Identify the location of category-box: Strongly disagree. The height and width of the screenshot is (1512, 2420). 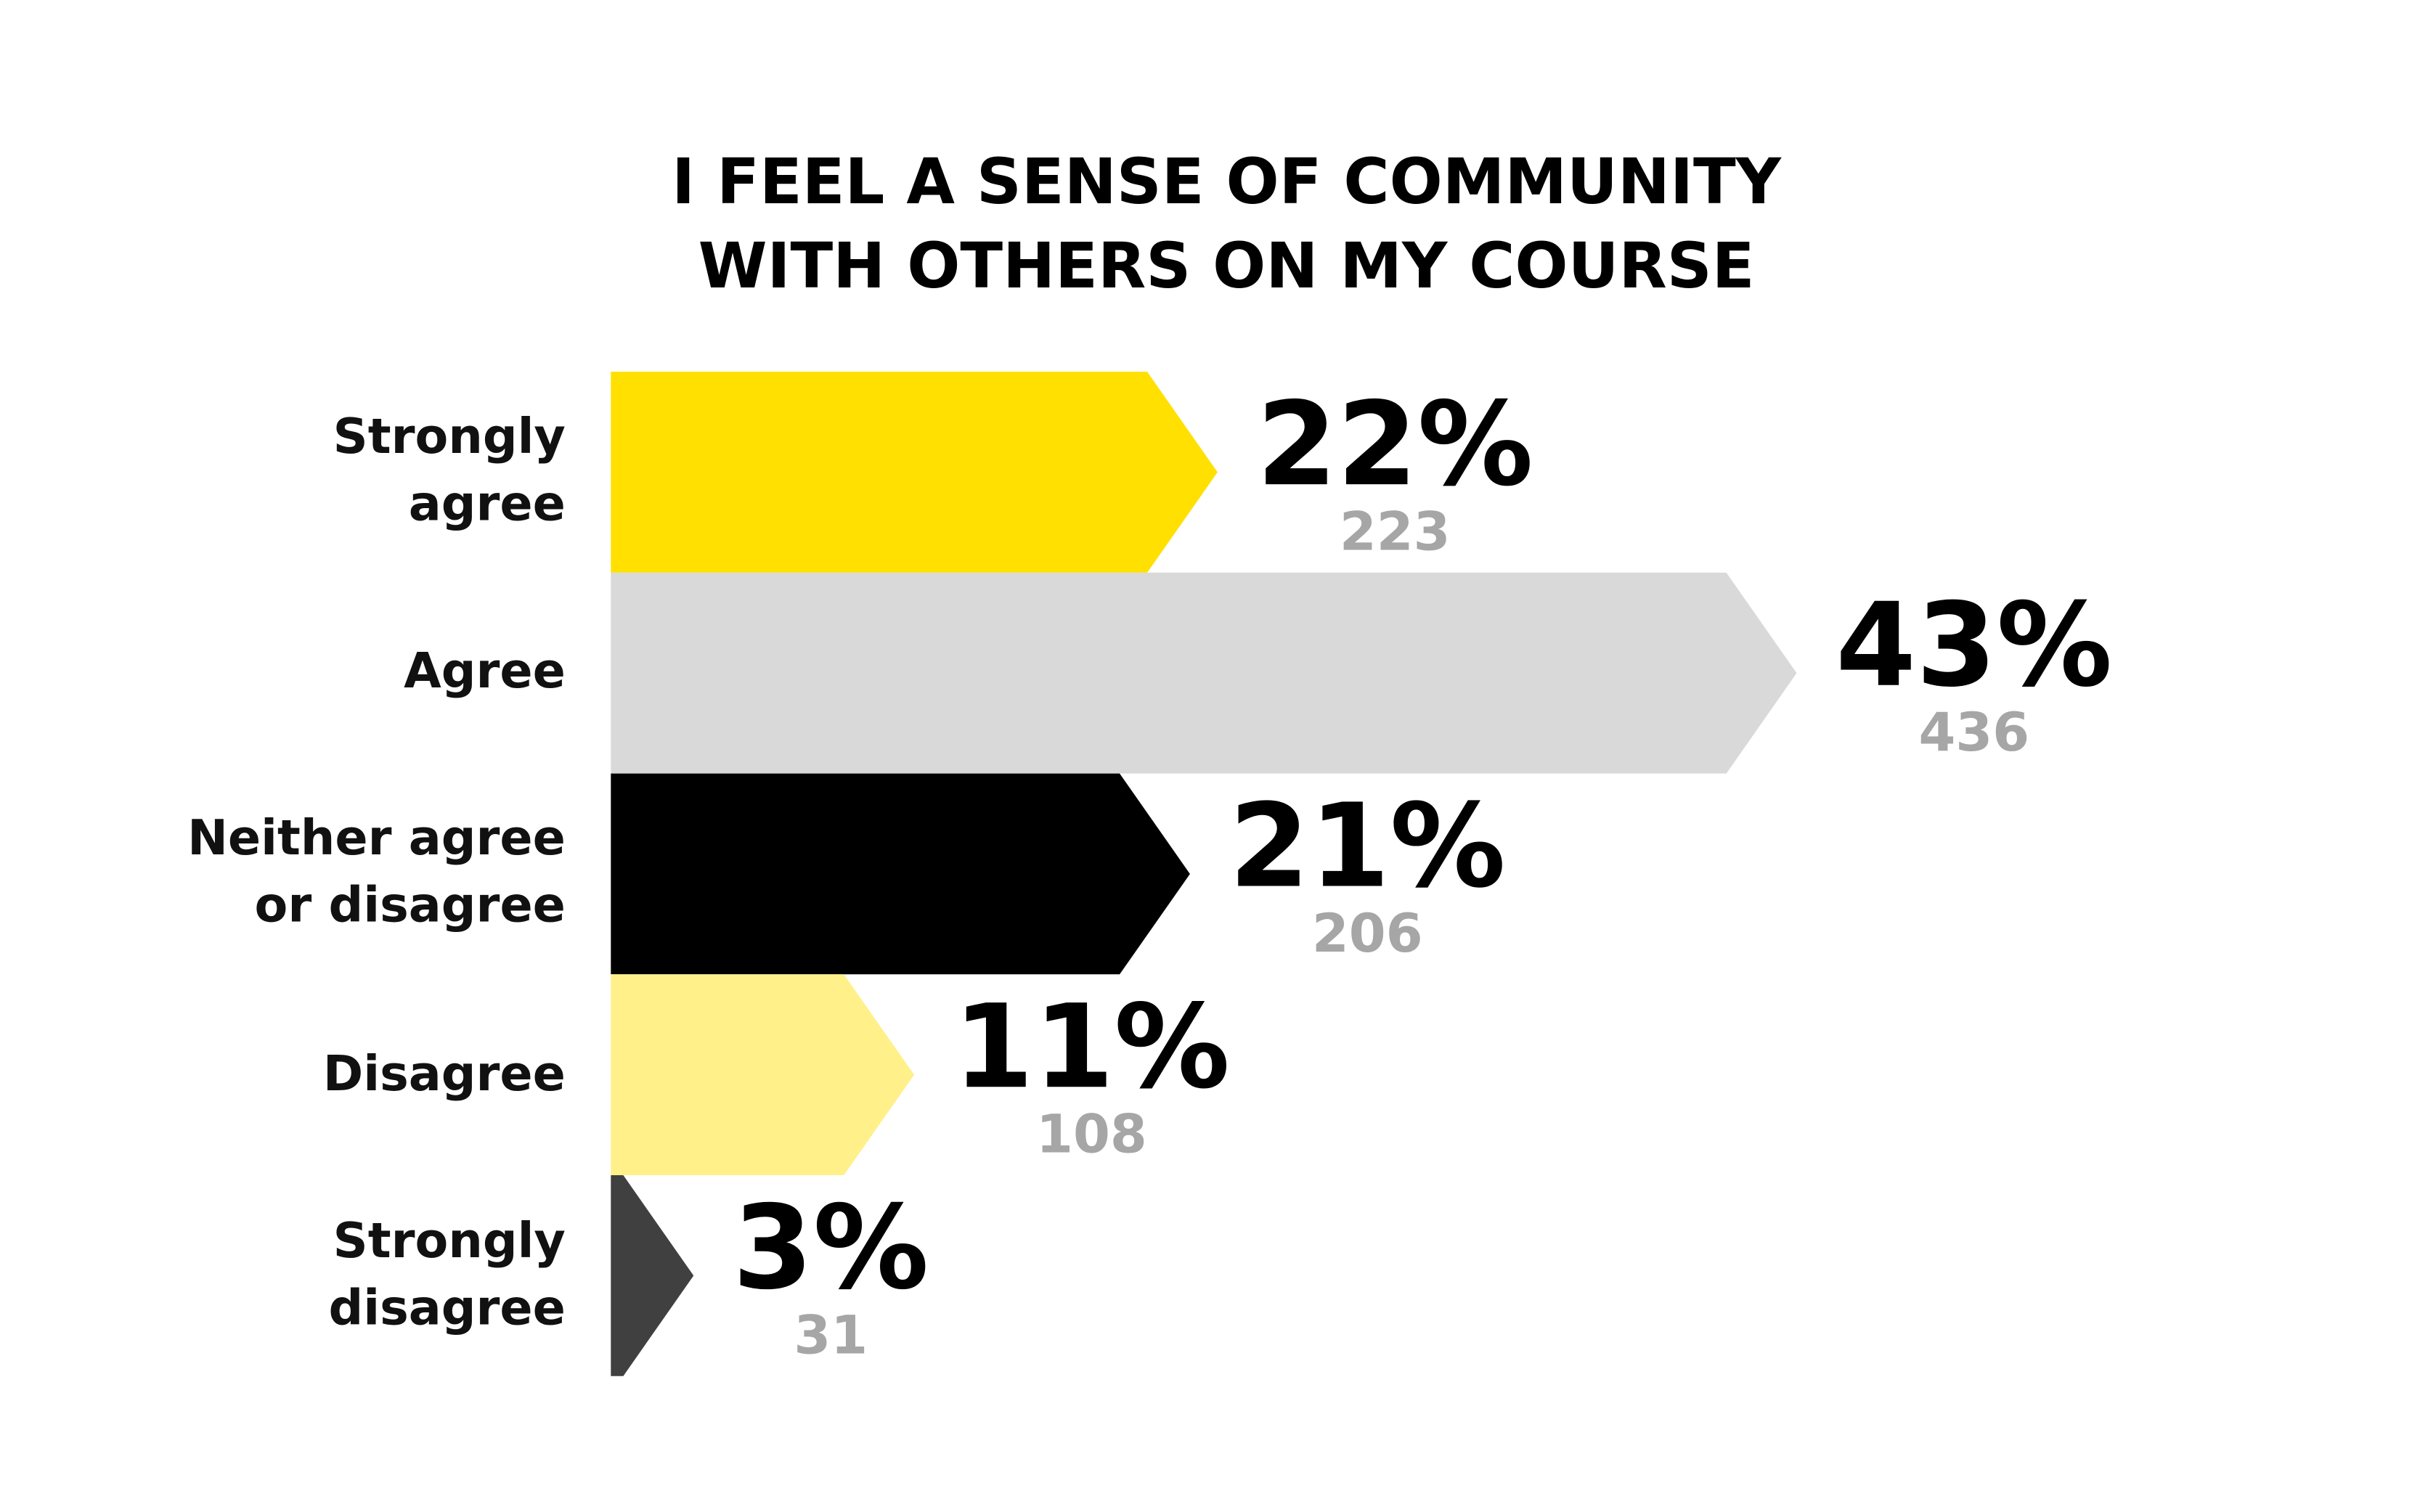
(447, 1275).